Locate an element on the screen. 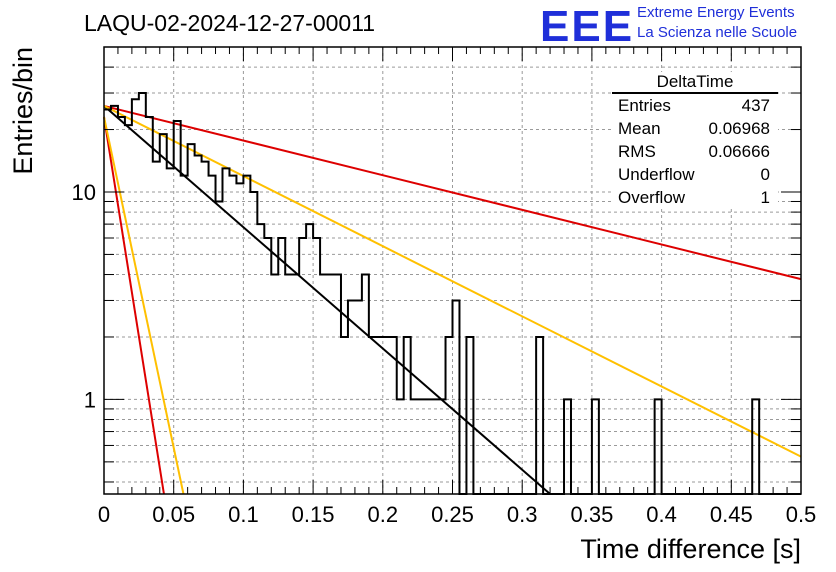 Image resolution: width=836 pixels, height=572 pixels. x-tick-label: 0.2 is located at coordinates (383, 514).